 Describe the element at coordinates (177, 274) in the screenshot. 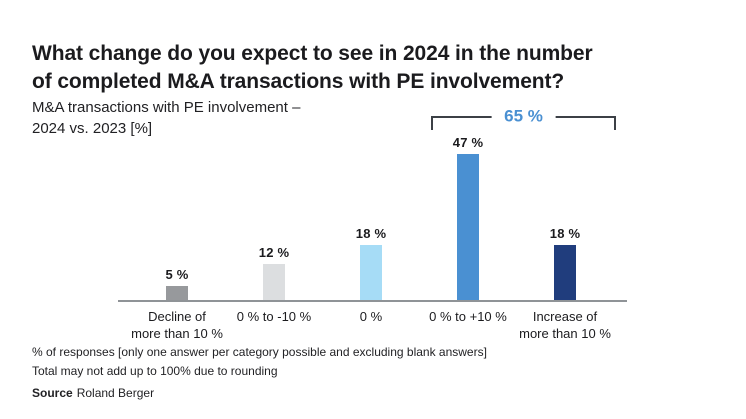

I see `bar-value-label: 5 %` at that location.